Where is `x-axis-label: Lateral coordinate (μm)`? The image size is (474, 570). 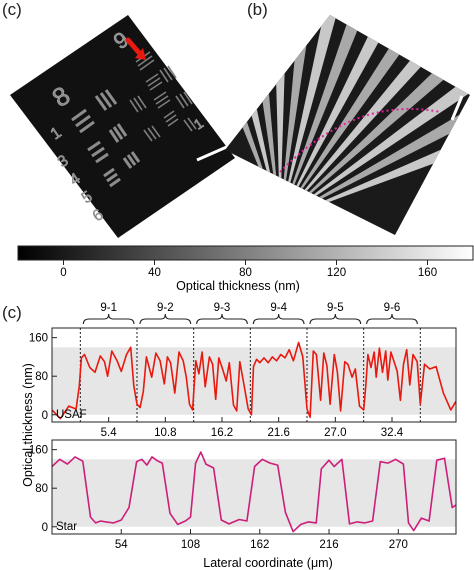 x-axis-label: Lateral coordinate (μm) is located at coordinates (267, 563).